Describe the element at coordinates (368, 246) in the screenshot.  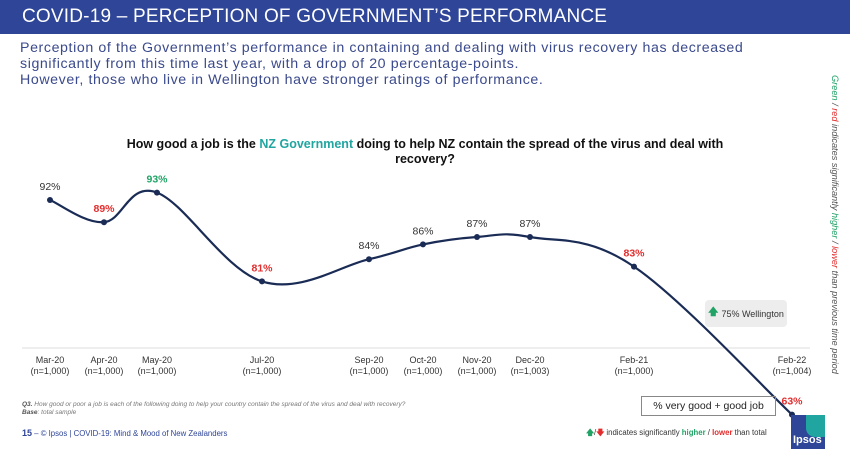
I see `value-label-sep-20: 84%` at that location.